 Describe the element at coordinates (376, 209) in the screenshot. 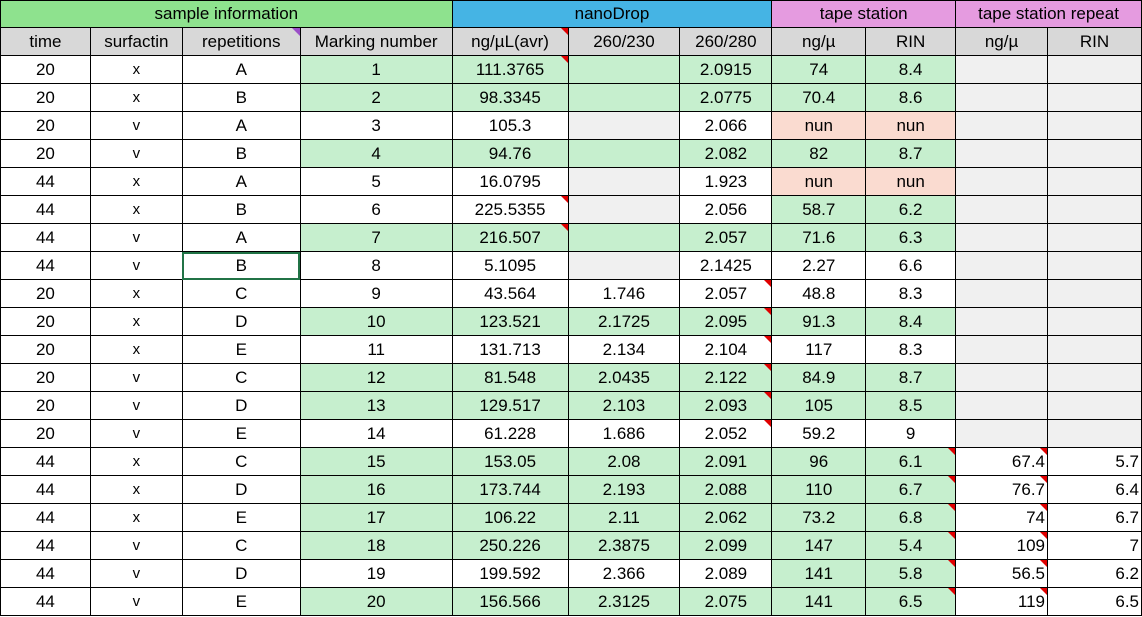

I see `cell-marking-number: 6` at that location.